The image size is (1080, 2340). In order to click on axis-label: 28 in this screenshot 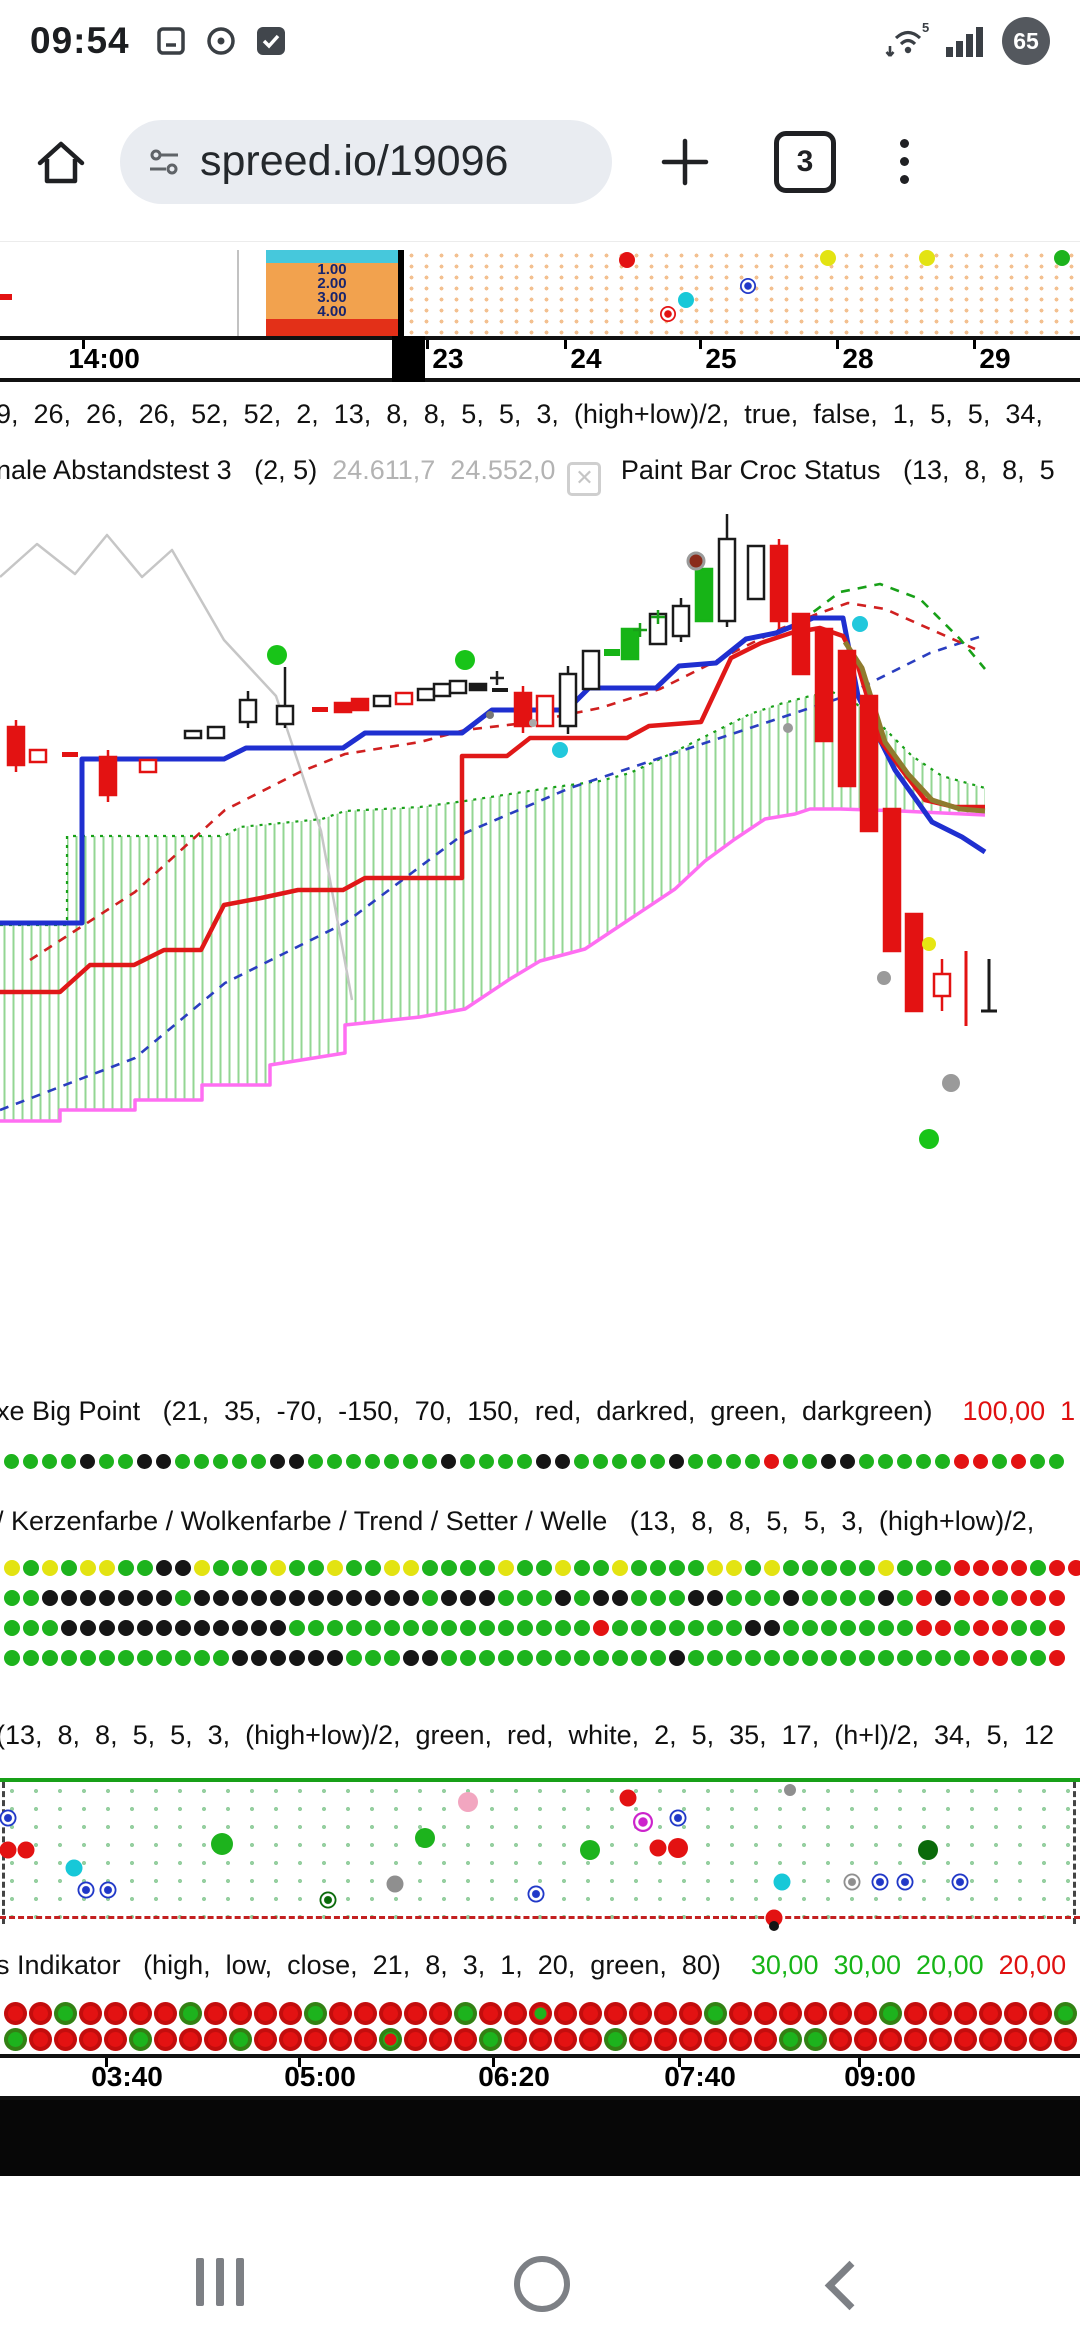, I will do `click(858, 358)`.